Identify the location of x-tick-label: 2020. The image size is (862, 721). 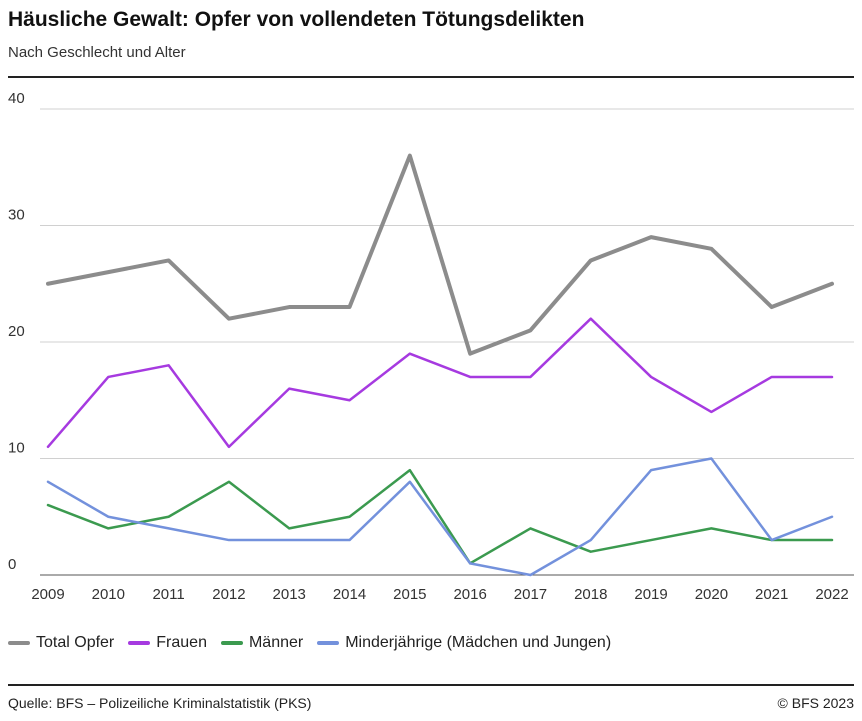
(711, 594).